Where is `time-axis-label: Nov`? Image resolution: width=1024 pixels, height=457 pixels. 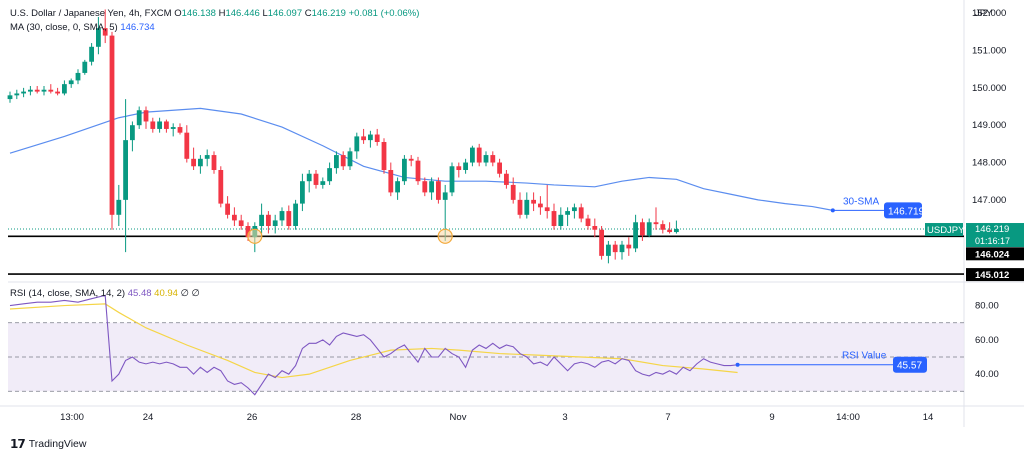
time-axis-label: Nov is located at coordinates (458, 417).